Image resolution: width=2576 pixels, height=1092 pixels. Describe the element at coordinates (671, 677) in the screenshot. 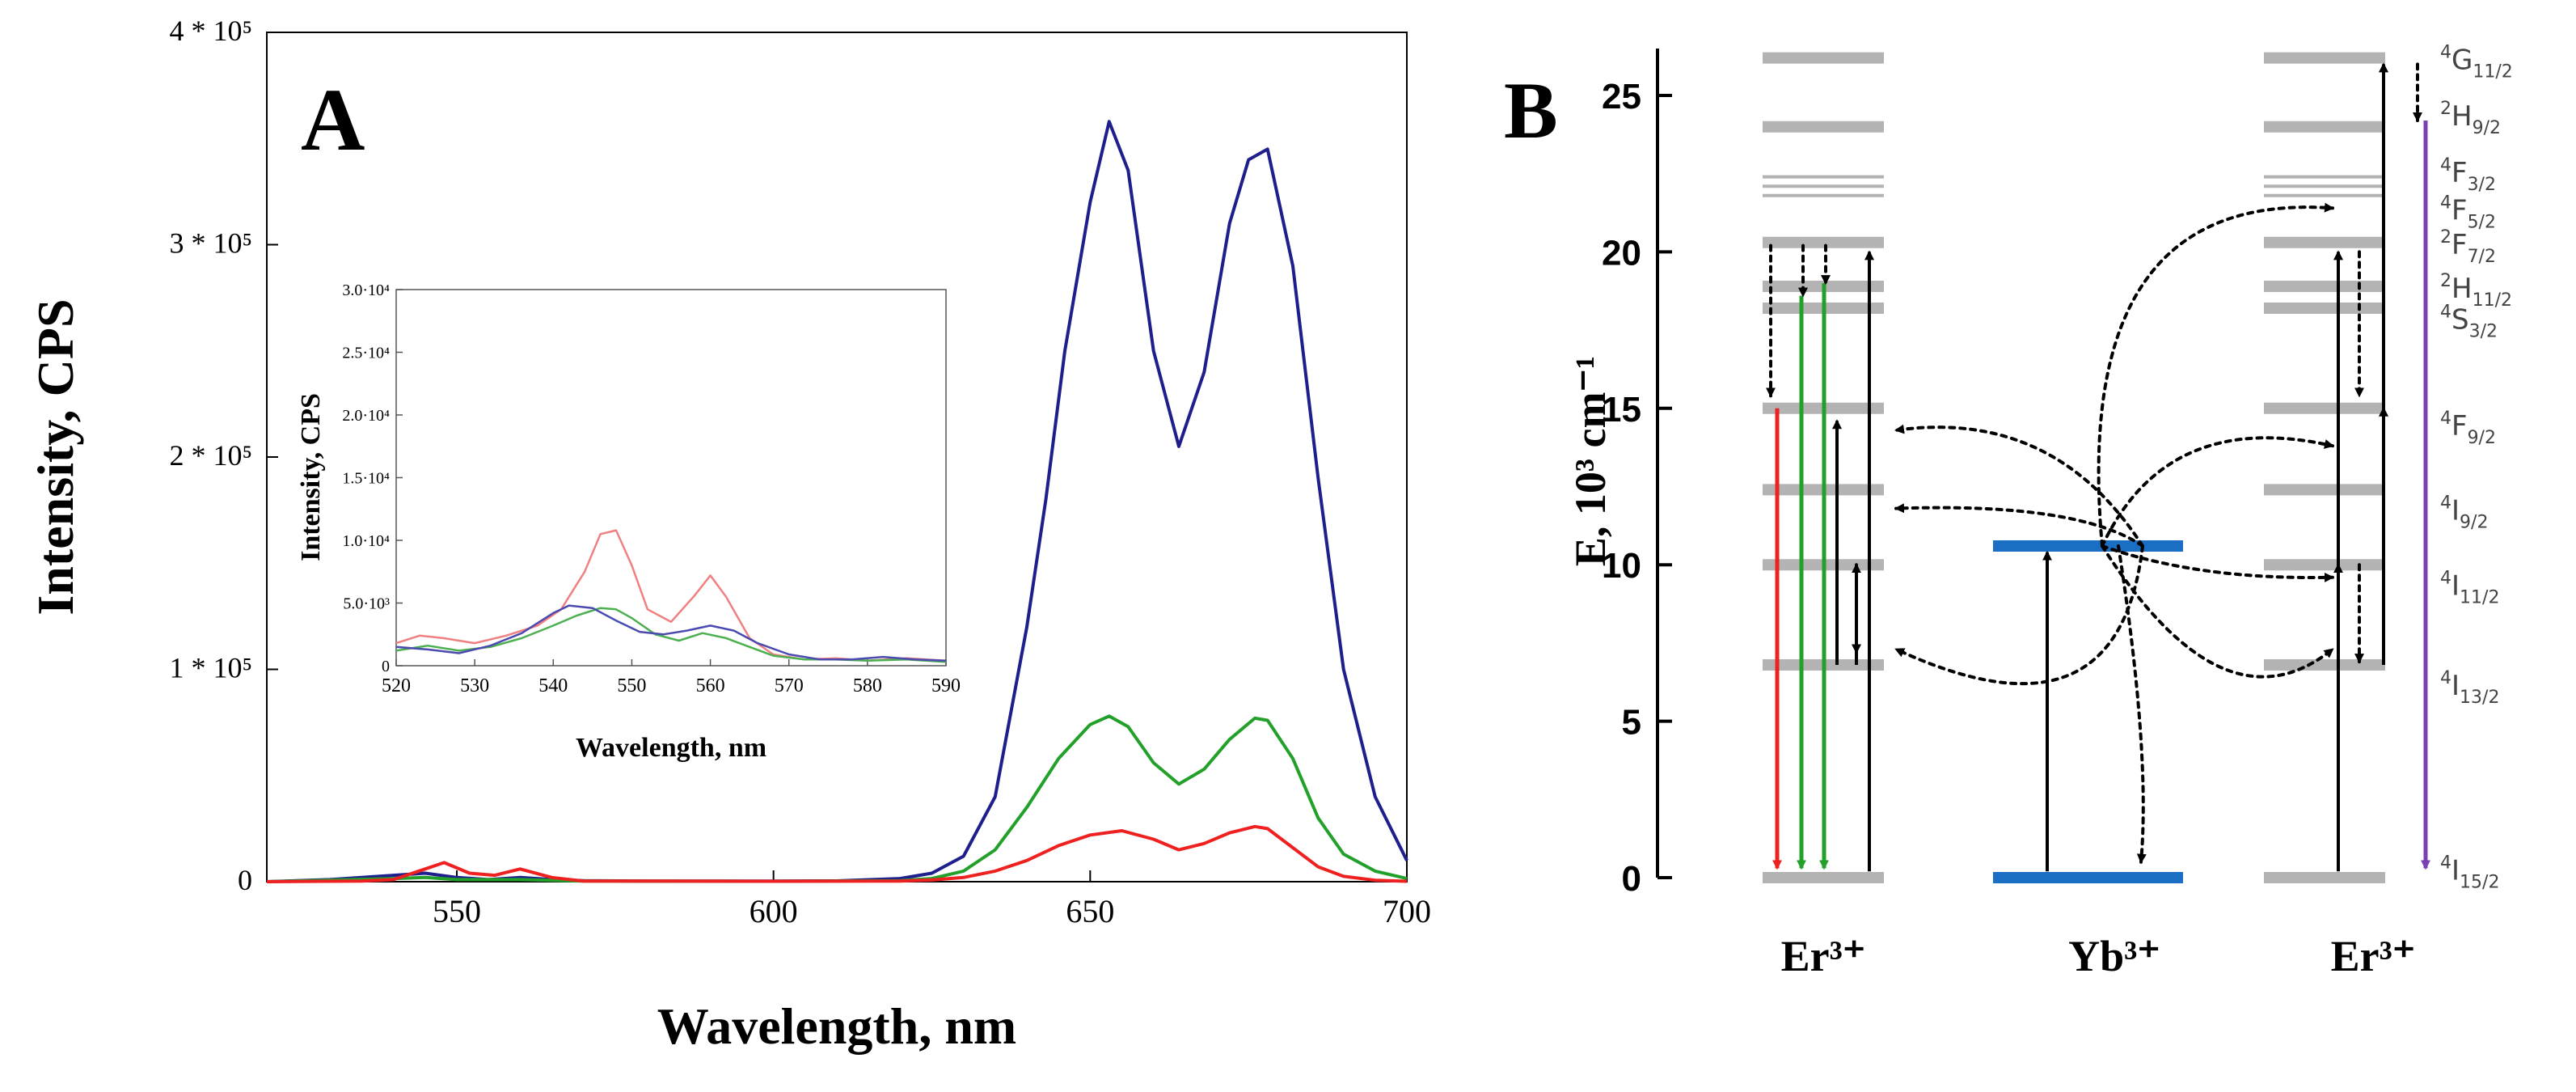

I see `inset-x-ticks: 520 530 540 550 560 570 580 590` at that location.